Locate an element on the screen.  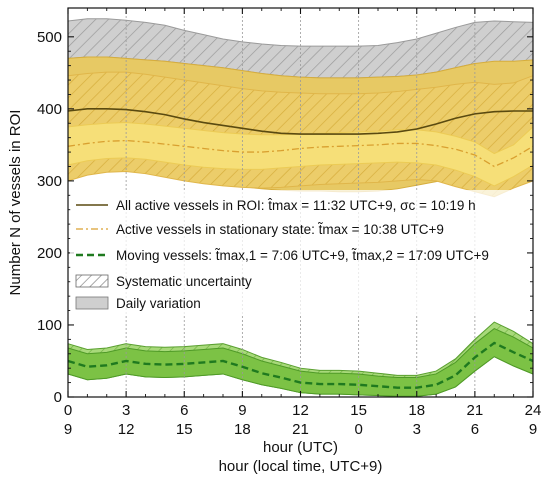
x-tick-label-utc-24: 24 is located at coordinates (533, 410).